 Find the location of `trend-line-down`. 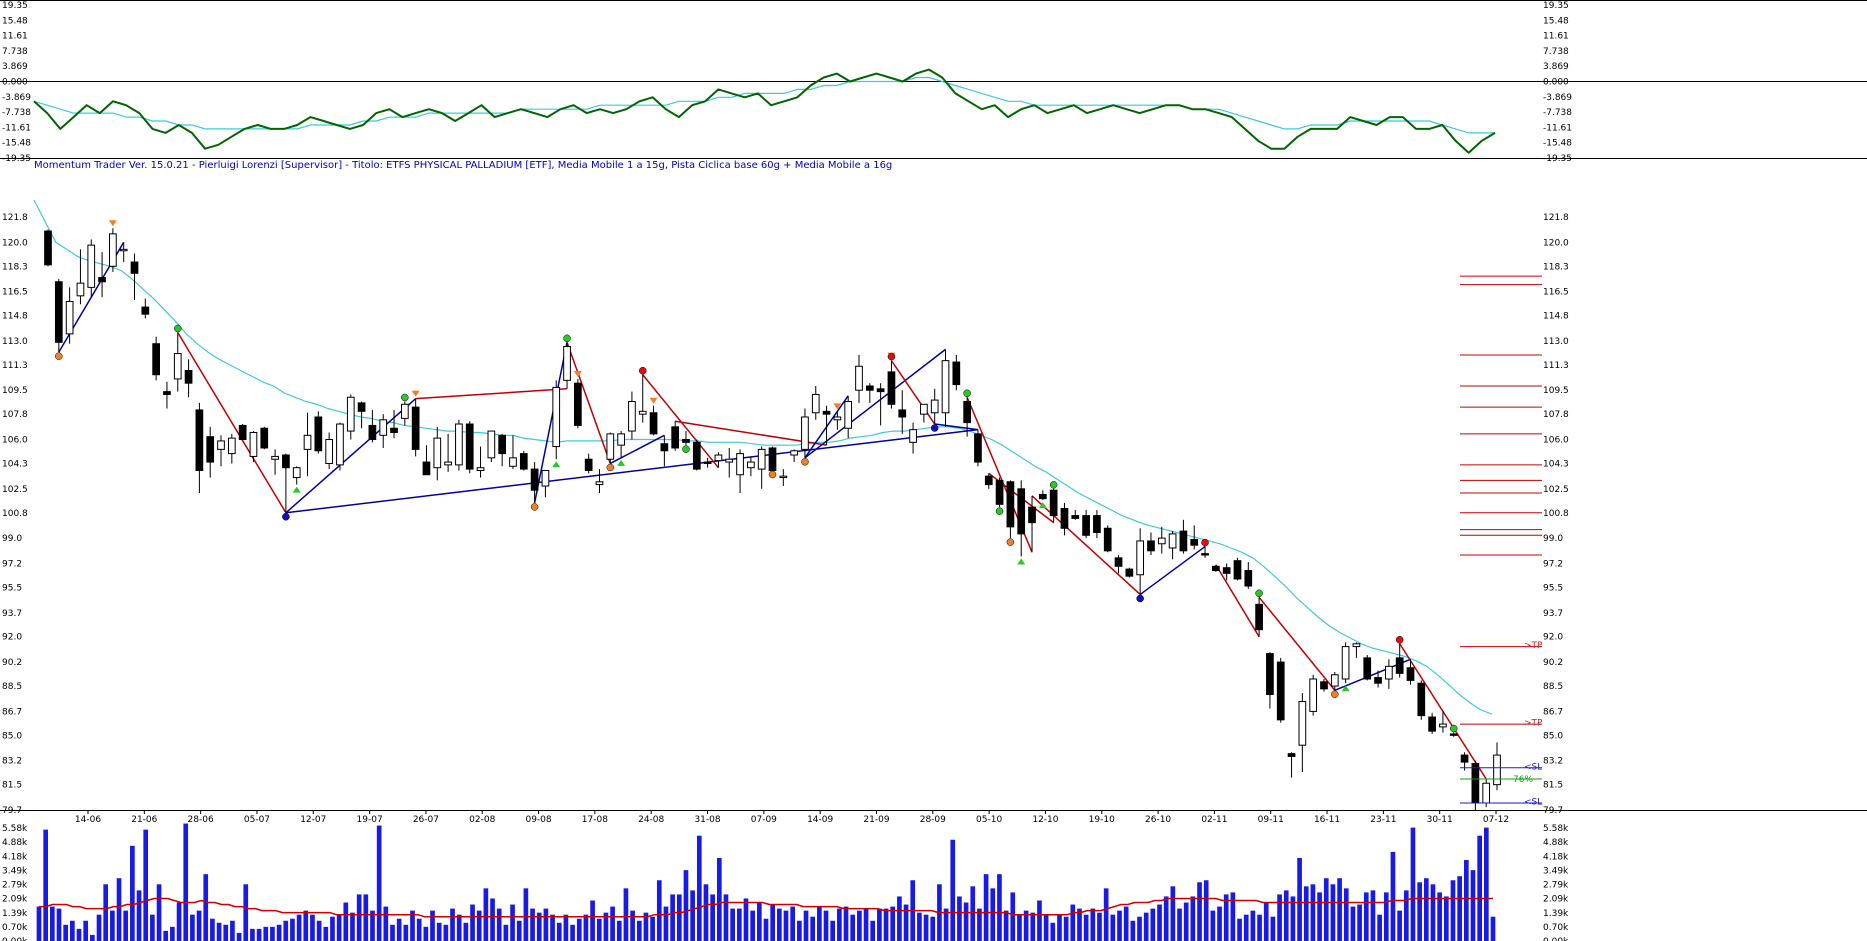

trend-line-down is located at coordinates (589, 403).